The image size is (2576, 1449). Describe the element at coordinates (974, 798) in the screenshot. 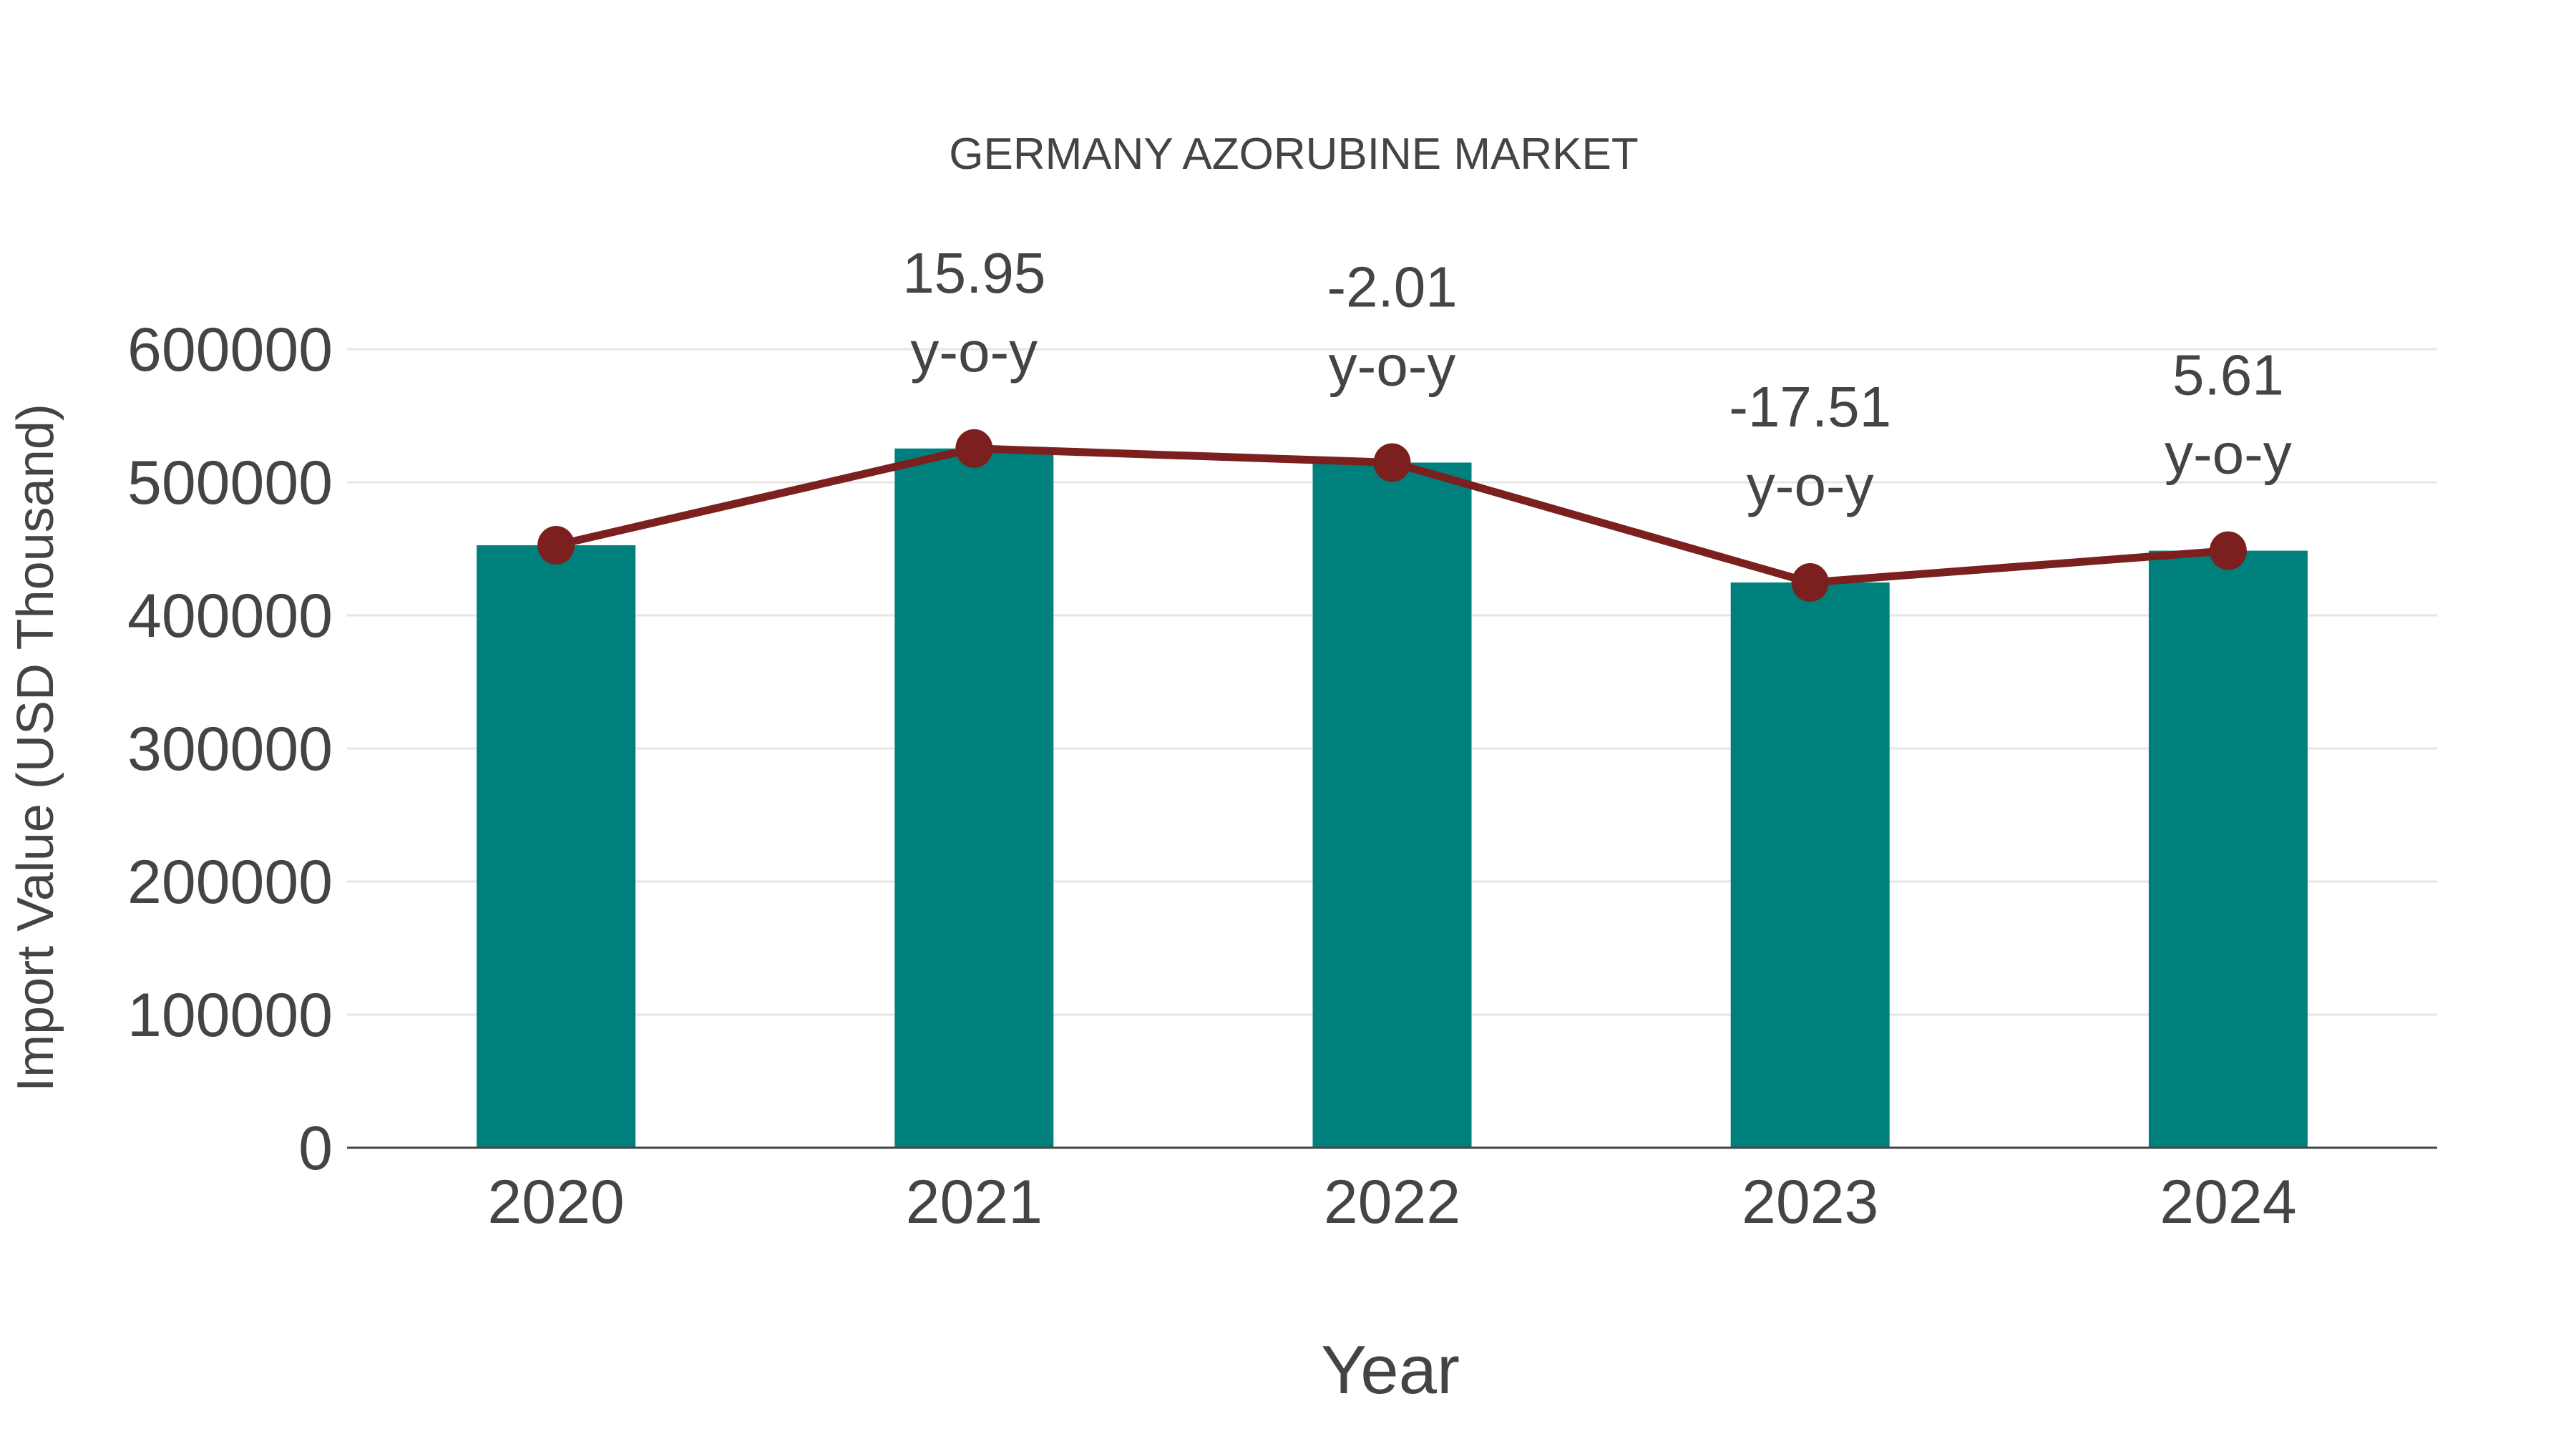

I see `bar-2021` at that location.